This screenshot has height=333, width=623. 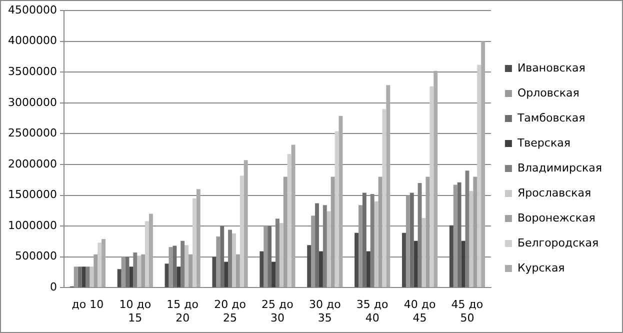 I want to click on y-tick-label: 2500000, so click(x=32, y=133).